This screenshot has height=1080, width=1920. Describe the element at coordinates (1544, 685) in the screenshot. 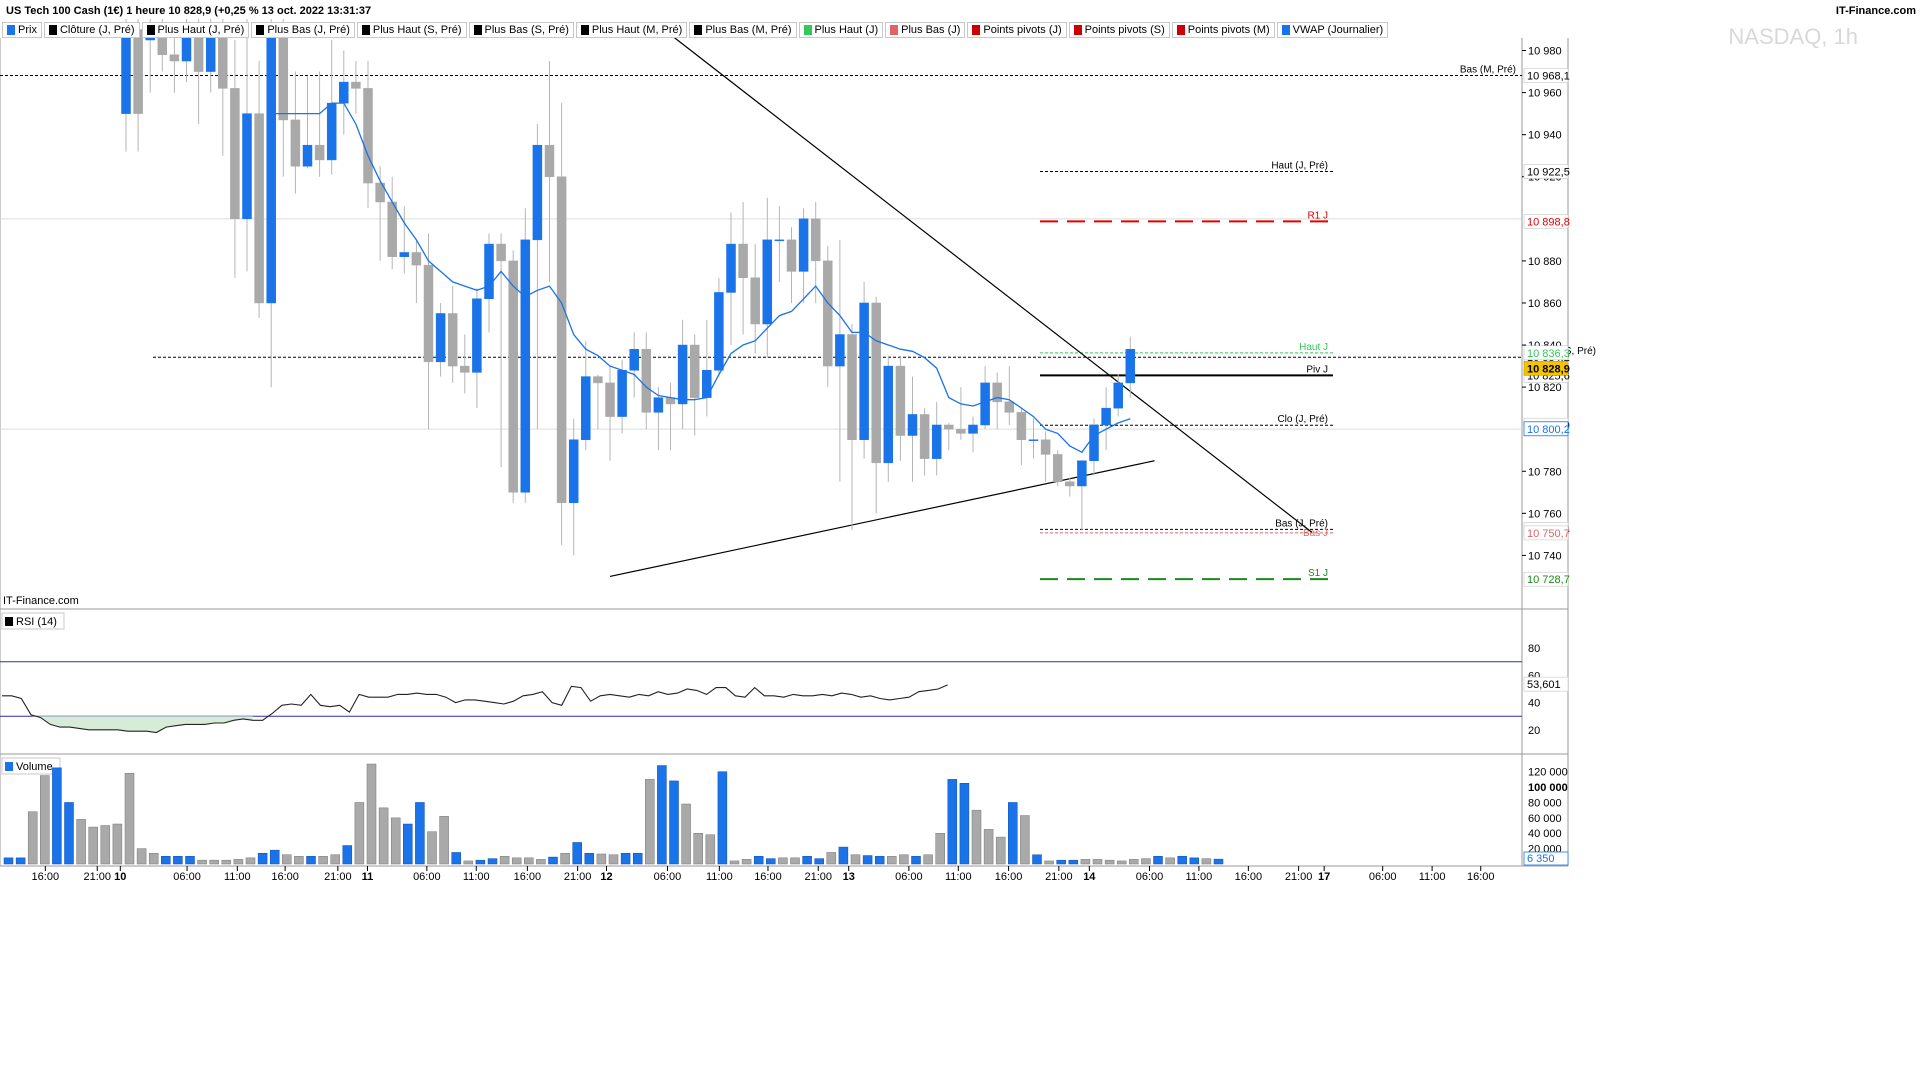

I see `rsi-value-label: 53,601` at that location.